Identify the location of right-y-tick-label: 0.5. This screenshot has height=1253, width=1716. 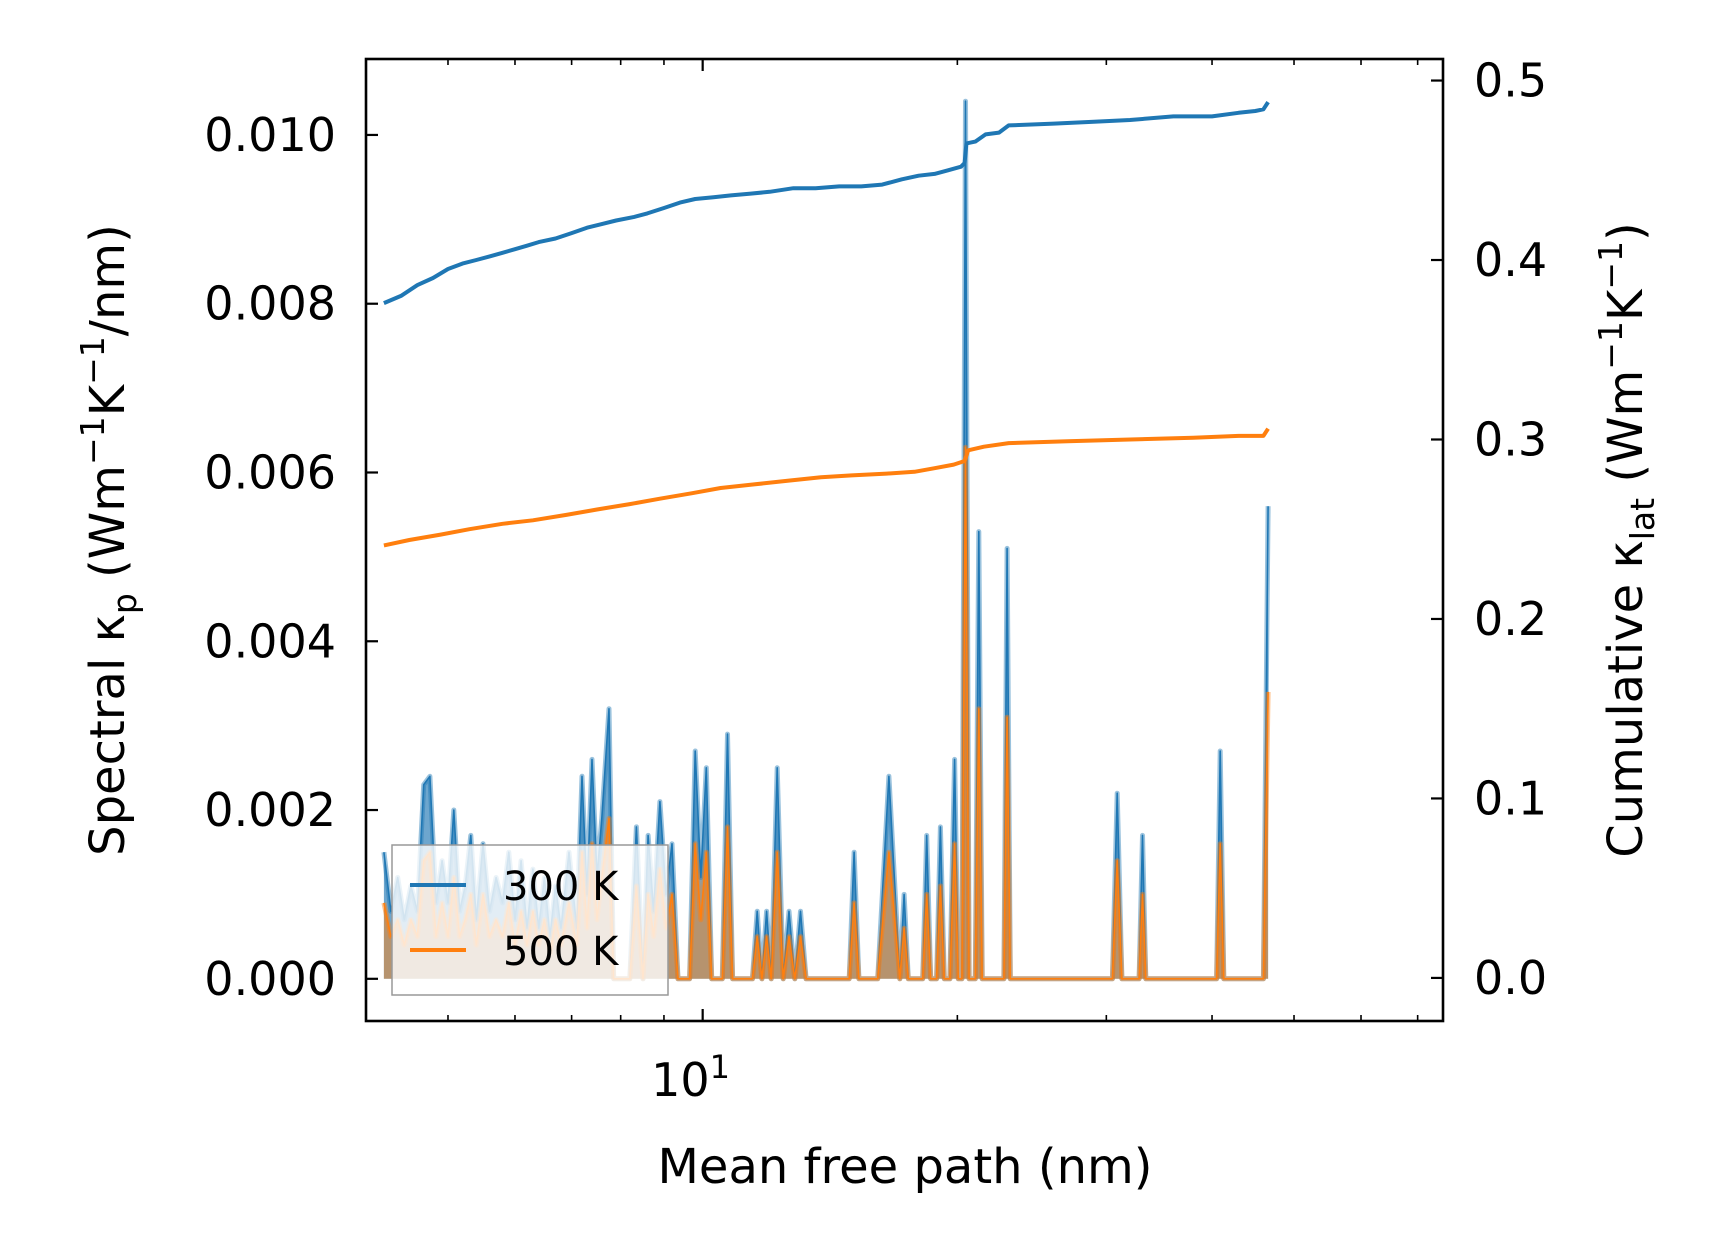
(1510, 81).